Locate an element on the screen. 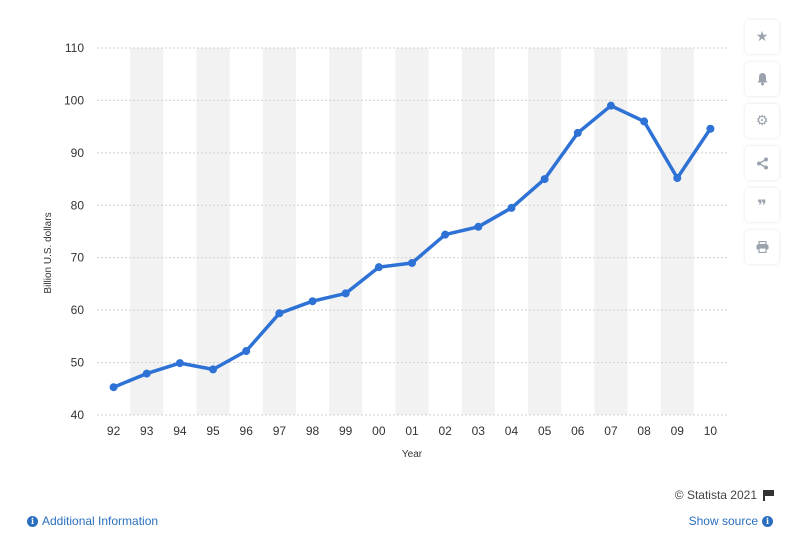 The width and height of the screenshot is (800, 557). share-button is located at coordinates (762, 163).